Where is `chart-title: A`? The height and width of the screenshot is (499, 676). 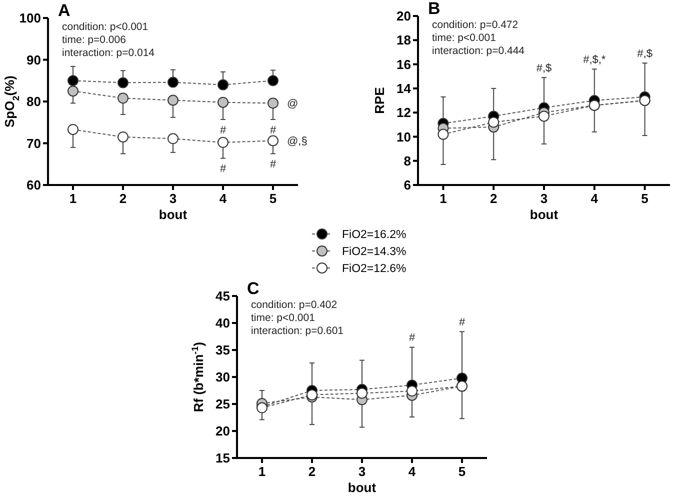 chart-title: A is located at coordinates (64, 10).